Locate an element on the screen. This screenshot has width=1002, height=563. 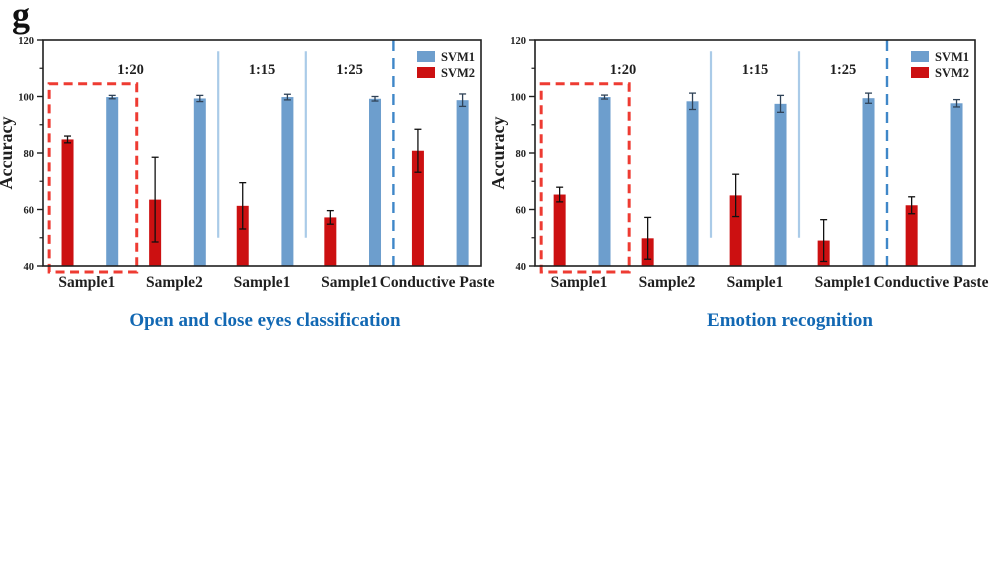
right-chart-title: Emotion recognition is located at coordinates (790, 320).